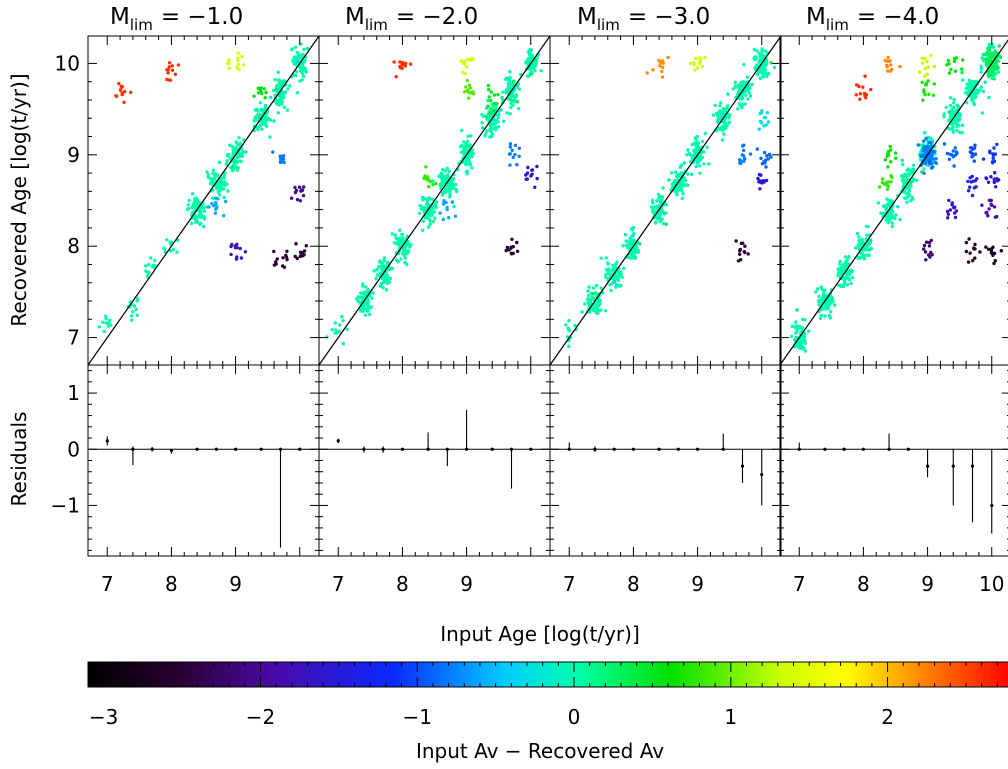  Describe the element at coordinates (540, 751) in the screenshot. I see `colorbar-label: Input Av − Recovered Av` at that location.